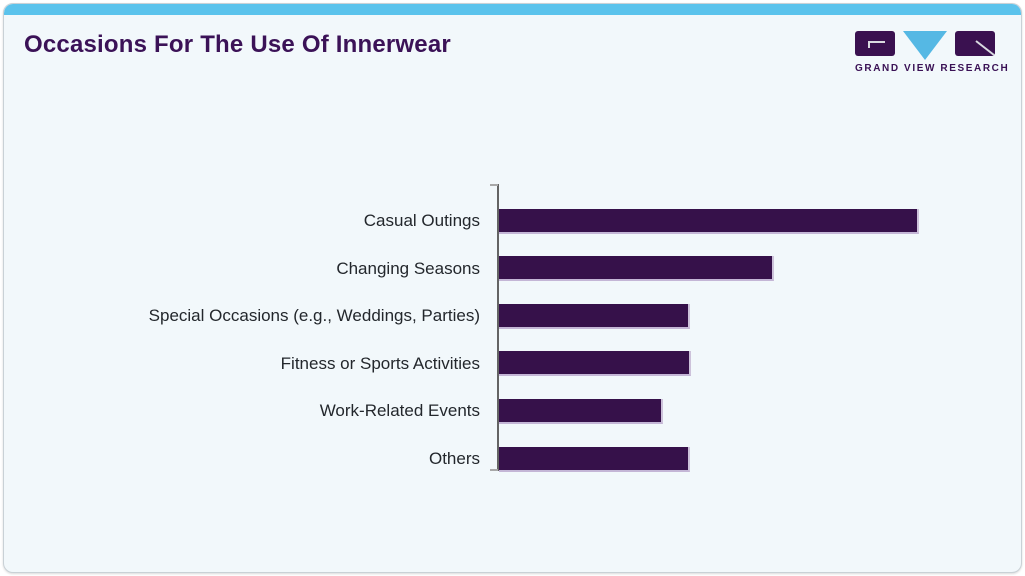  Describe the element at coordinates (494, 327) in the screenshot. I see `axis-bracket` at that location.